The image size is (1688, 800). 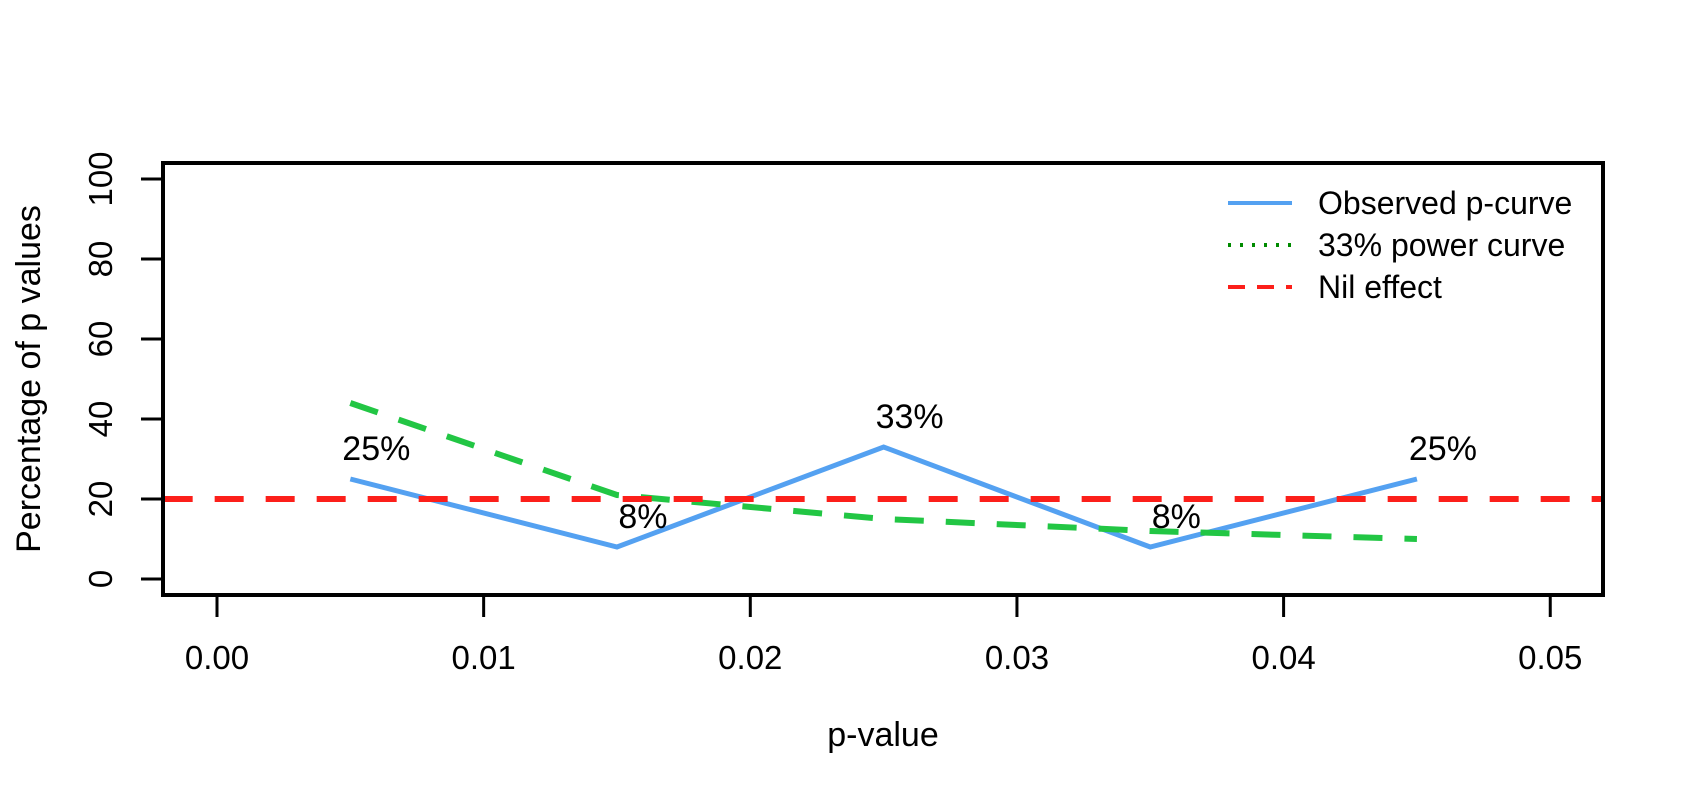 I want to click on point-label: 33%, so click(x=910, y=417).